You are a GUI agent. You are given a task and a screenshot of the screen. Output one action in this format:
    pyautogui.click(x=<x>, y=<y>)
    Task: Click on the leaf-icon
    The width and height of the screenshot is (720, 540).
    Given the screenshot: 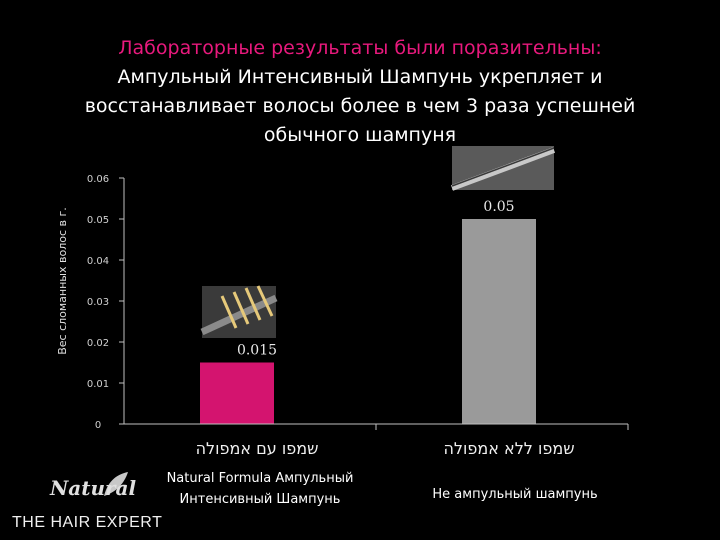 What is the action you would take?
    pyautogui.click(x=116, y=484)
    